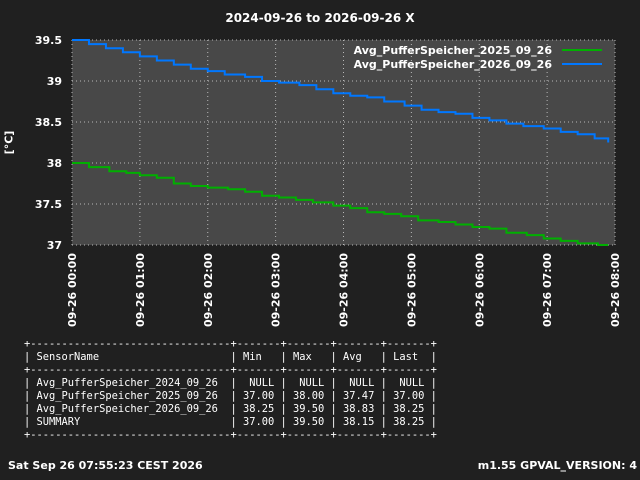 The width and height of the screenshot is (640, 480). Describe the element at coordinates (344, 290) in the screenshot. I see `x-tick-label: 09-26 04:00` at that location.